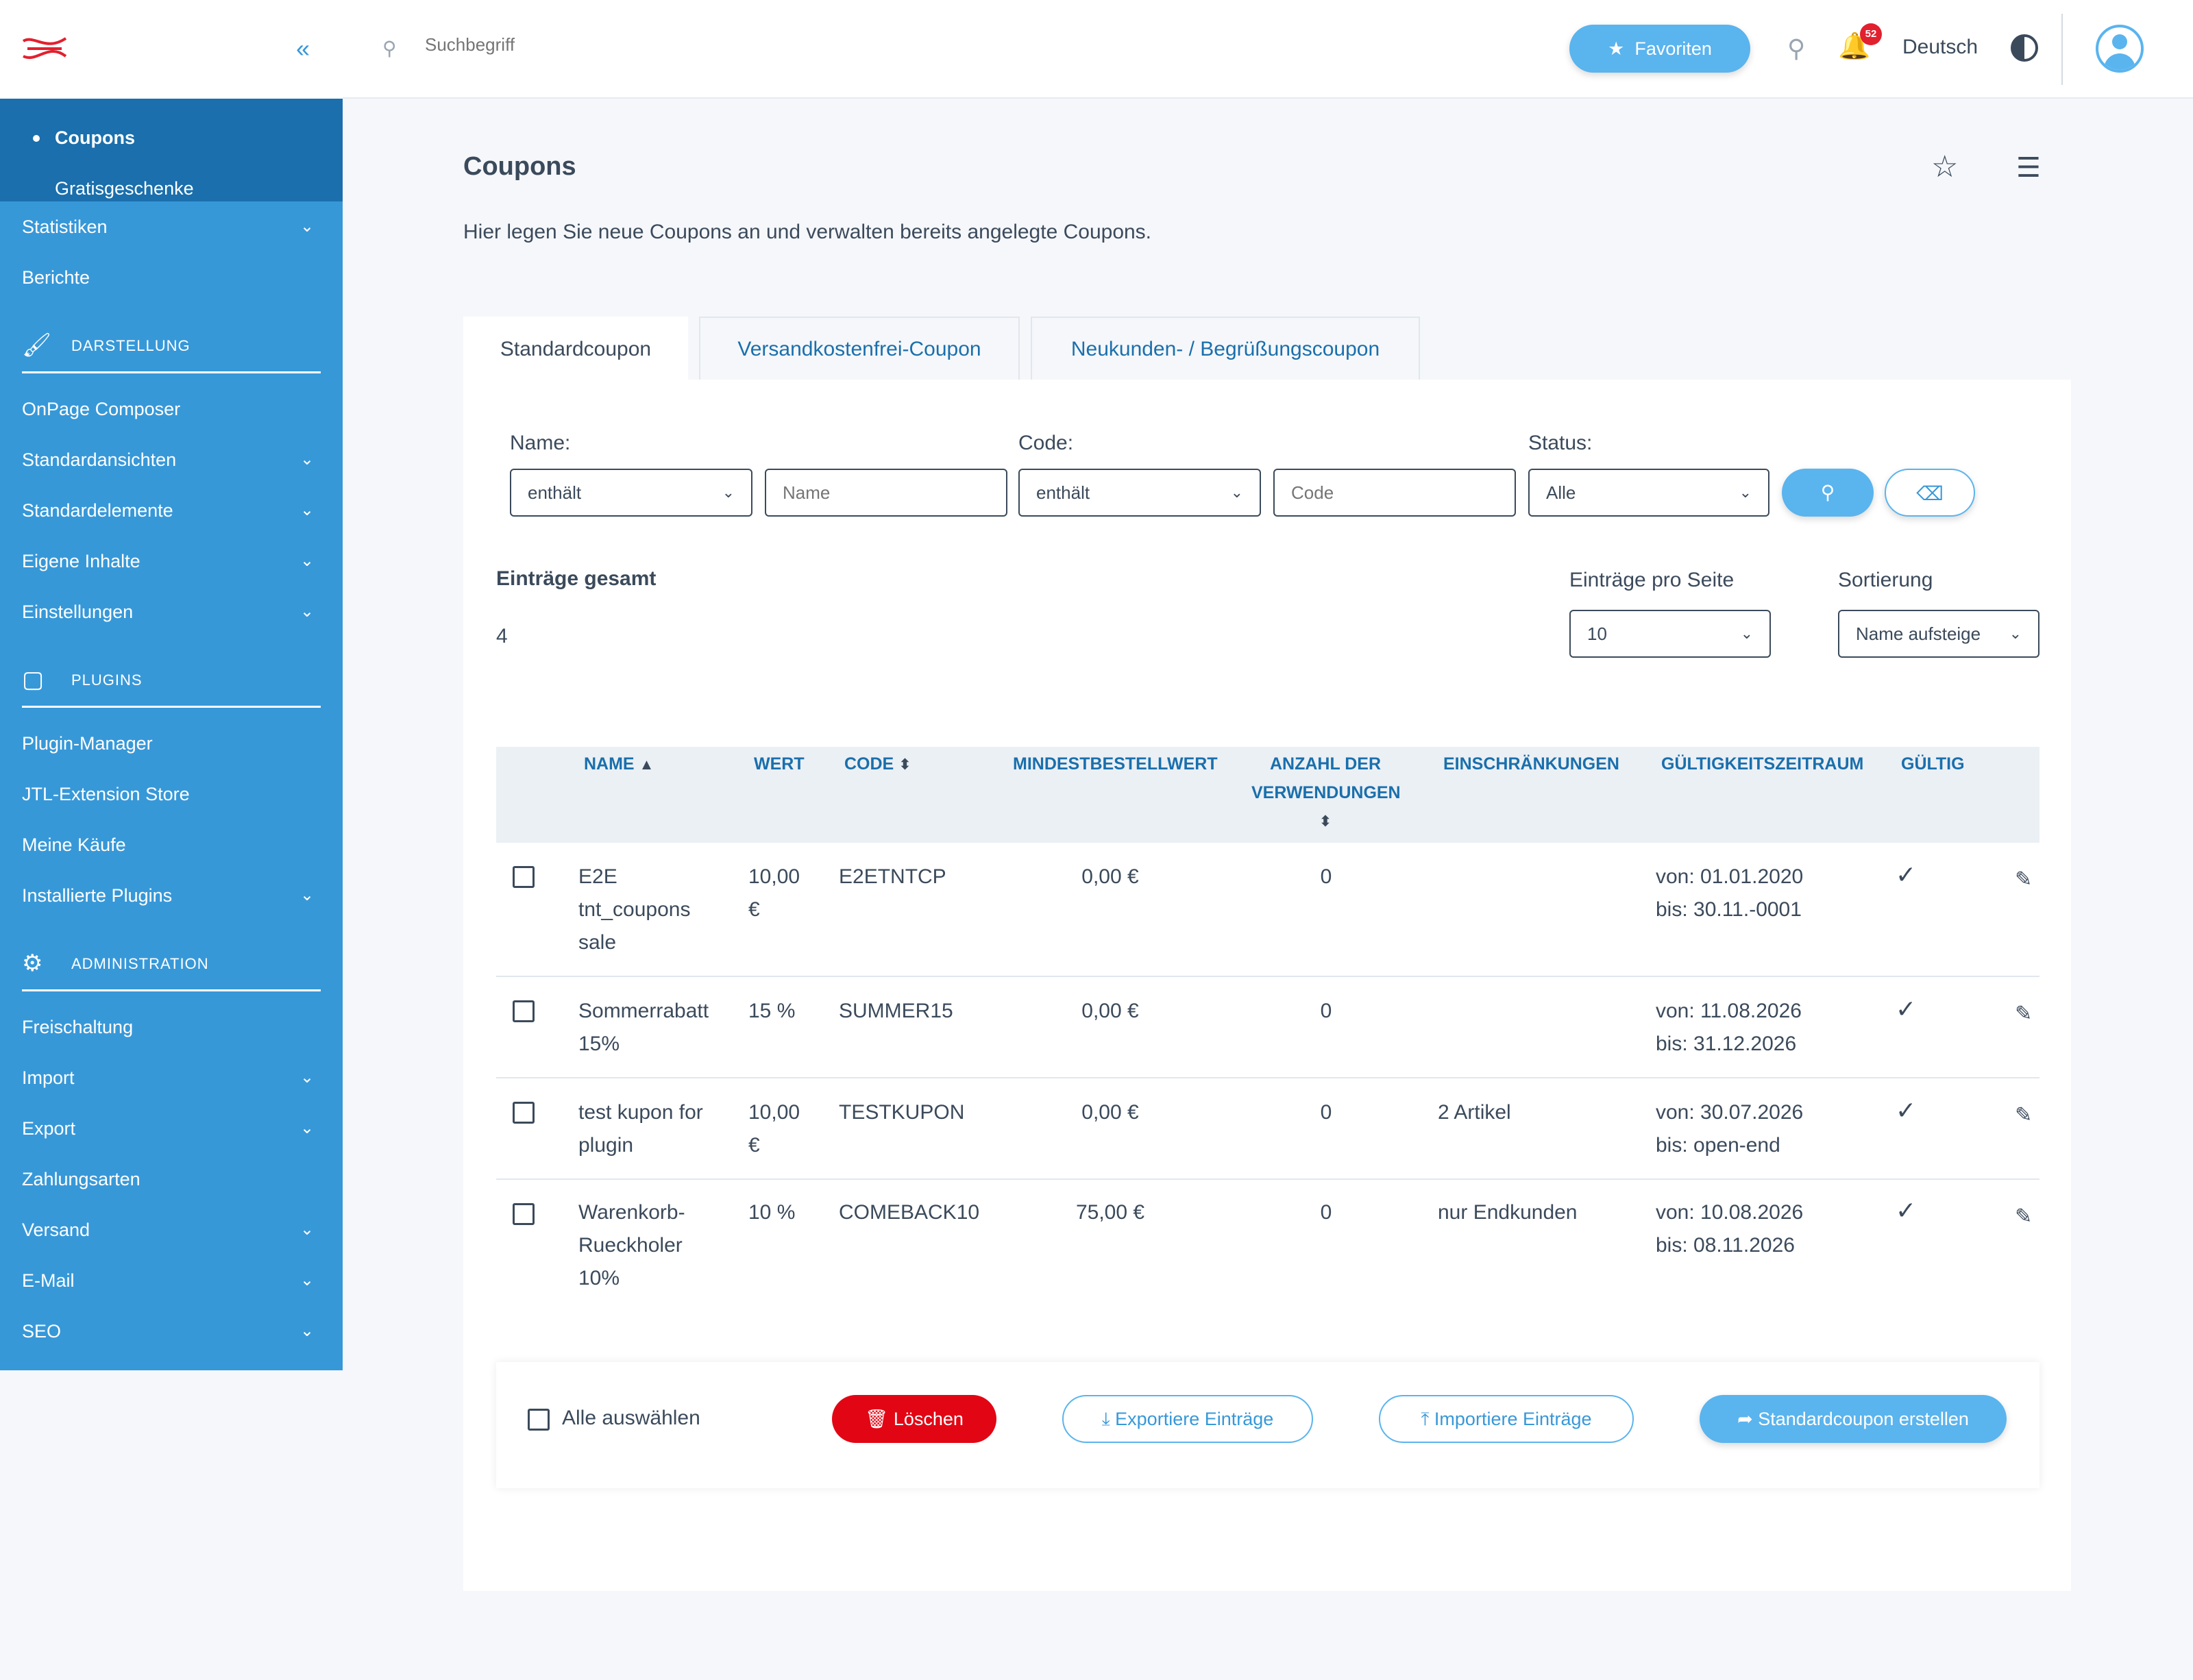 The image size is (2193, 1680). Describe the element at coordinates (171, 343) in the screenshot. I see `section-darstellung: 🖌 DARSTELLUNG` at that location.